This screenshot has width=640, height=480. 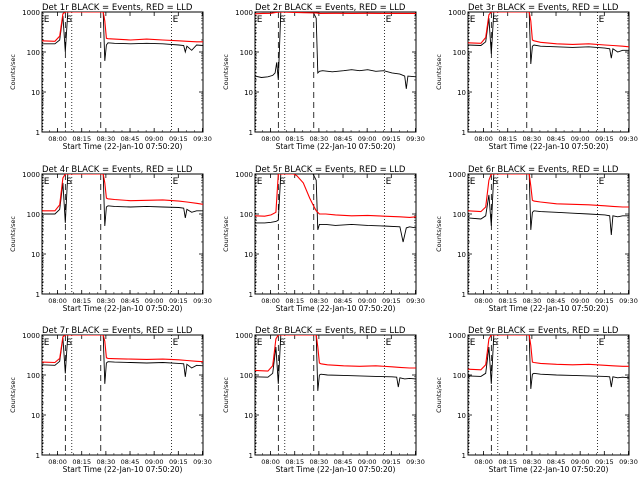 I want to click on panel-title: Det 7r BLACK = Events, RED = LLD, so click(x=117, y=331).